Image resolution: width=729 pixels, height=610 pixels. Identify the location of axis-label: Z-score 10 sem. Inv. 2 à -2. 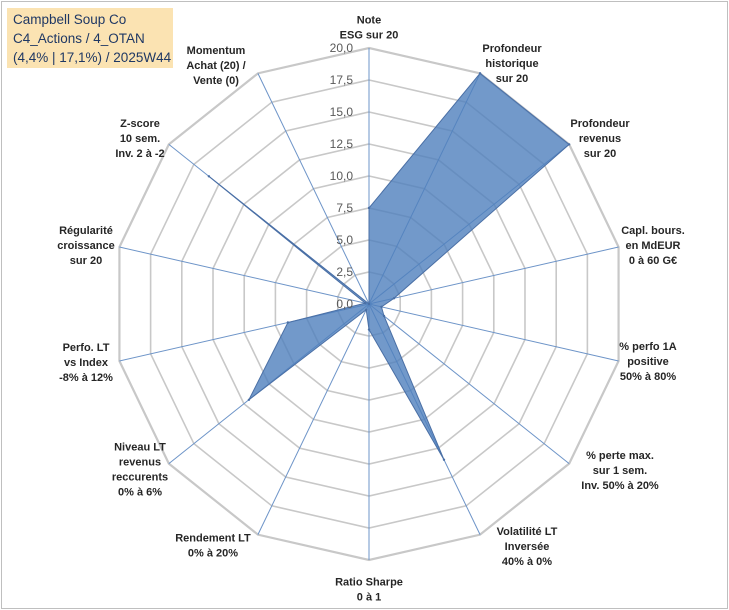
(139, 139).